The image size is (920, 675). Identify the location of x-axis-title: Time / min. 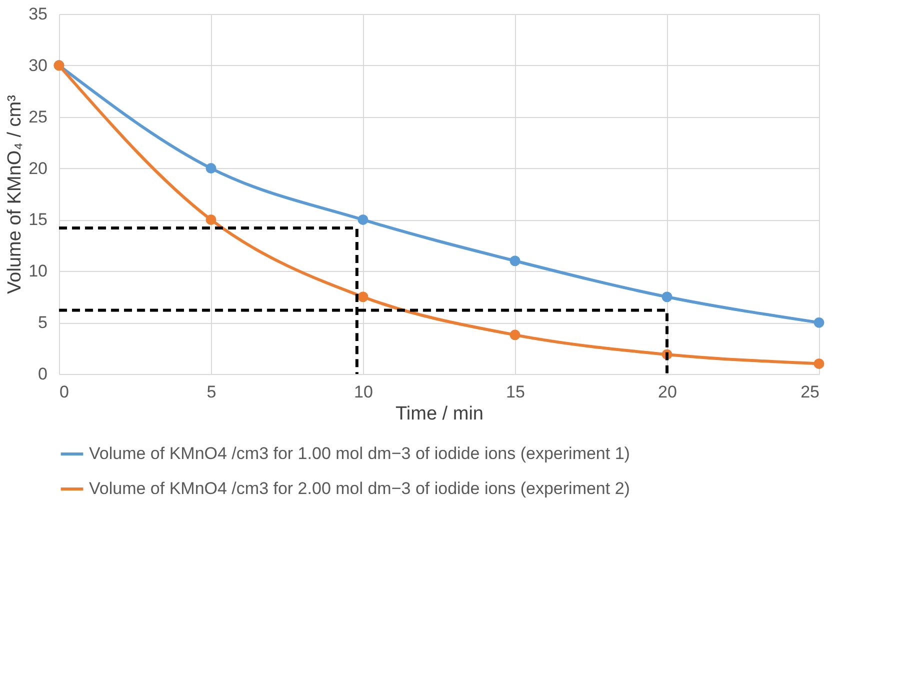
(440, 414).